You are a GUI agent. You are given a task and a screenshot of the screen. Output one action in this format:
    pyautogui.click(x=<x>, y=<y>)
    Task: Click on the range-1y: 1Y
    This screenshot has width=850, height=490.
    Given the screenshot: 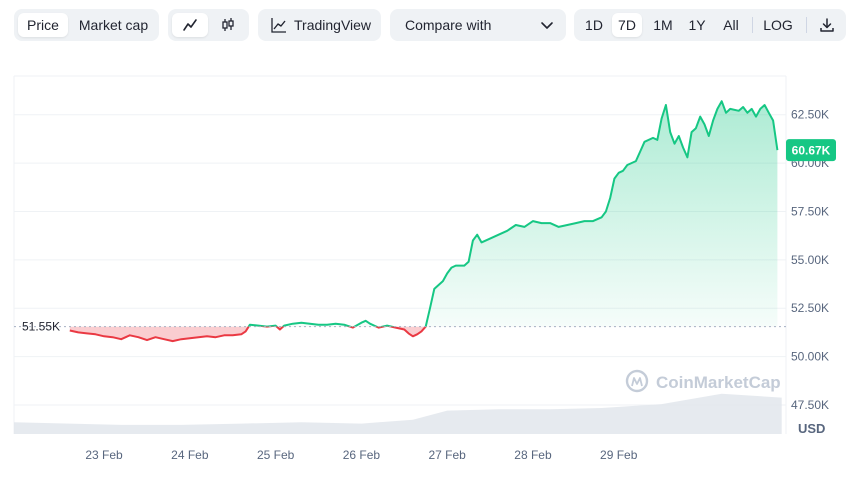 What is the action you would take?
    pyautogui.click(x=697, y=25)
    